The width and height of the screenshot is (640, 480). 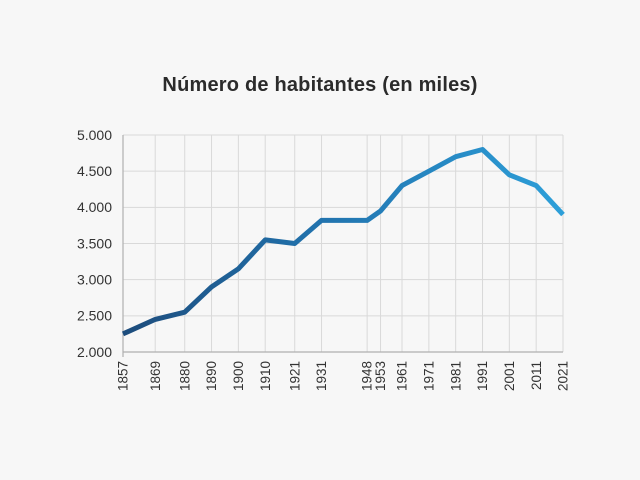 What do you see at coordinates (94, 352) in the screenshot?
I see `y-tick-label: 2.000` at bounding box center [94, 352].